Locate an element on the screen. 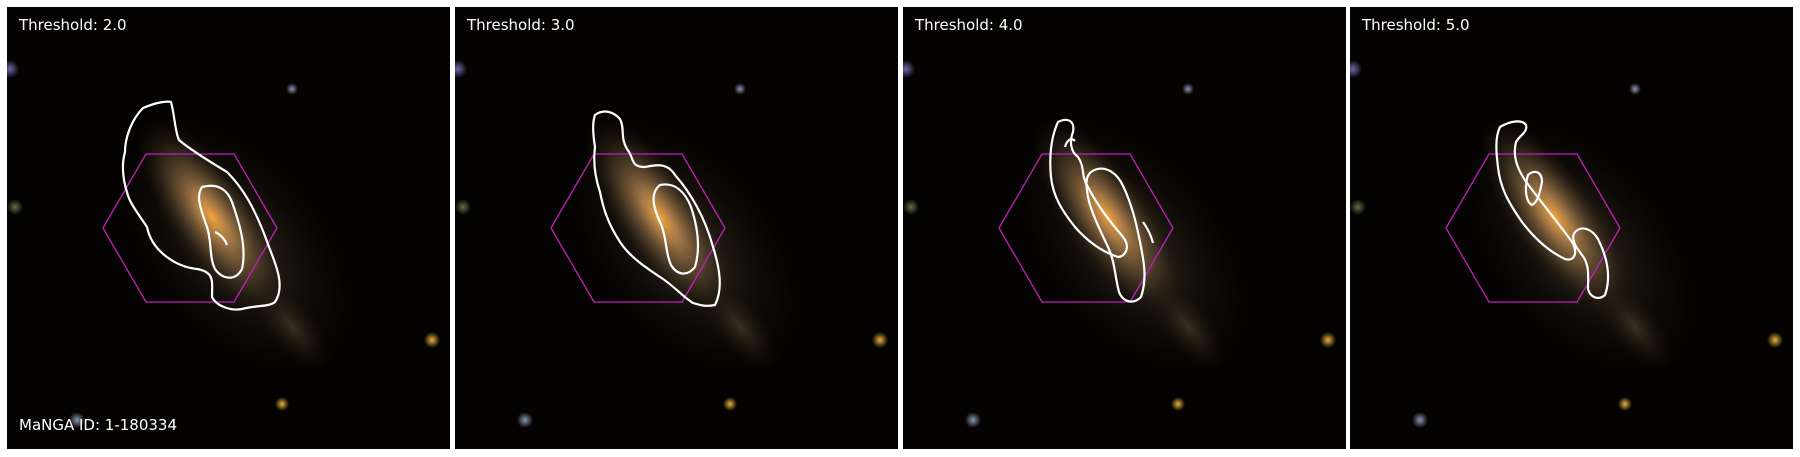  threshold-label: Threshold: 4.0 is located at coordinates (969, 25).